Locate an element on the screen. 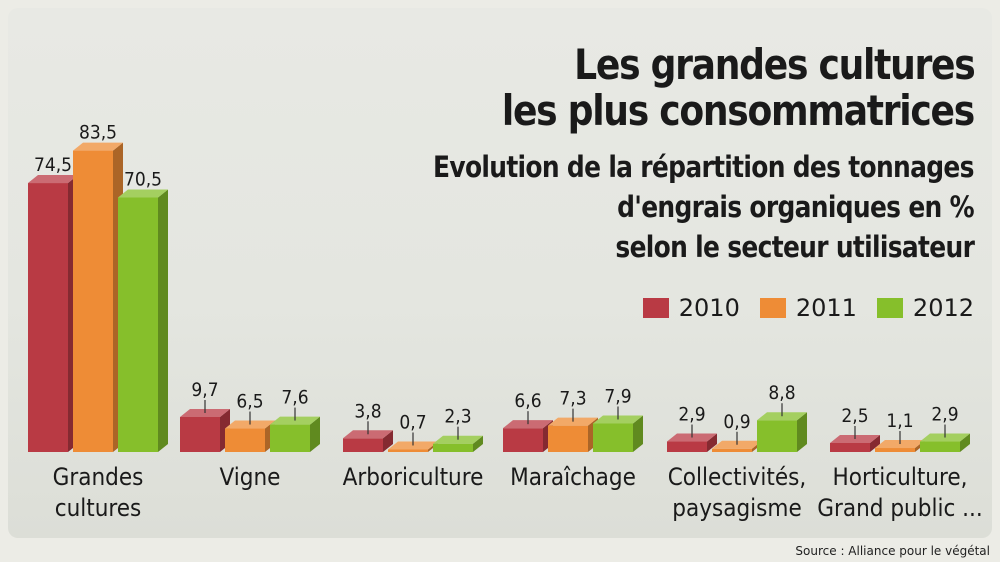  data-label: 2,5 is located at coordinates (854, 416).